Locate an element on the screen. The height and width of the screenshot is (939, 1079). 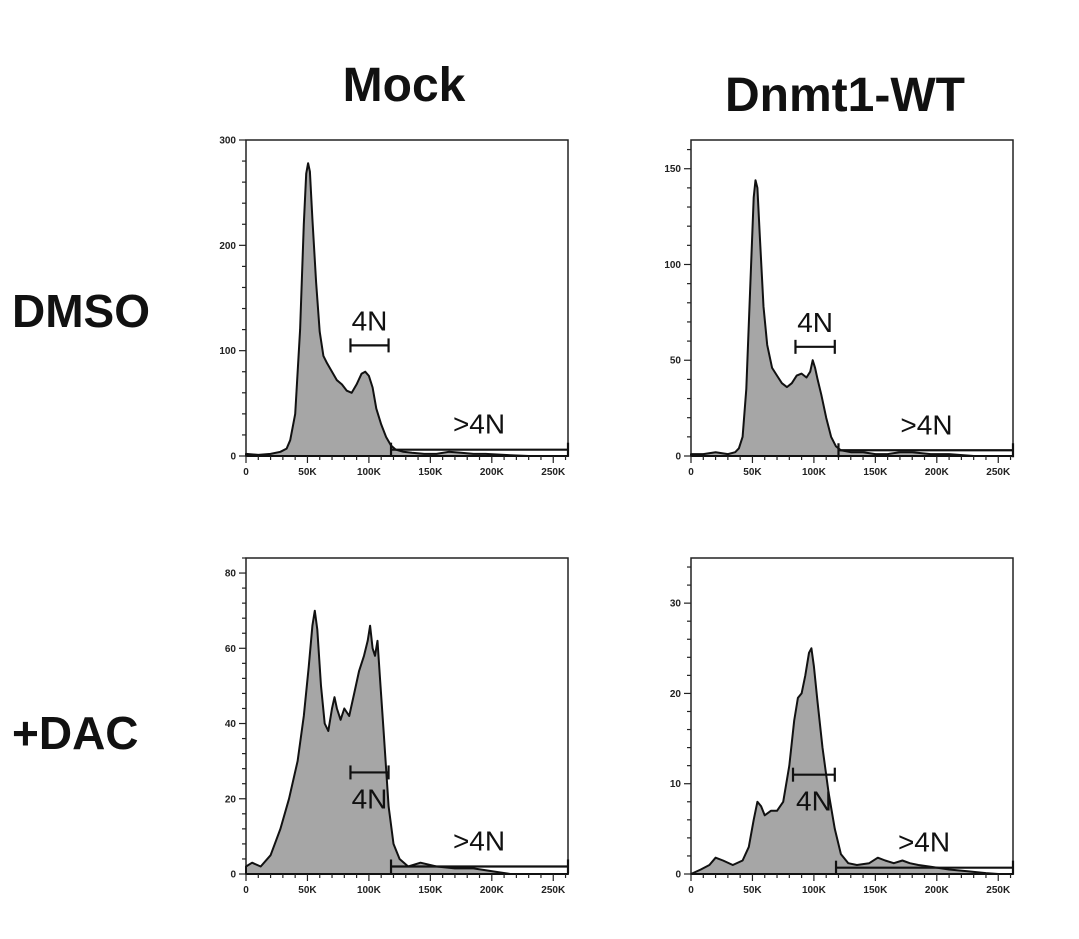
histogram-dnmt1-wt-dac: 0 50K 100K 150K 200K 250K 0 10 20 30 4N >4N is located at coordinates (842, 726).